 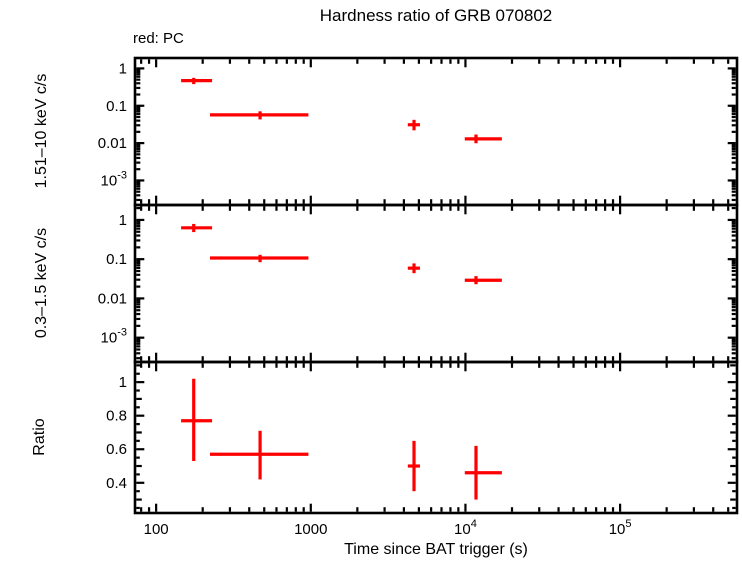 What do you see at coordinates (474, 524) in the screenshot?
I see `tick-label-superscript: 4` at bounding box center [474, 524].